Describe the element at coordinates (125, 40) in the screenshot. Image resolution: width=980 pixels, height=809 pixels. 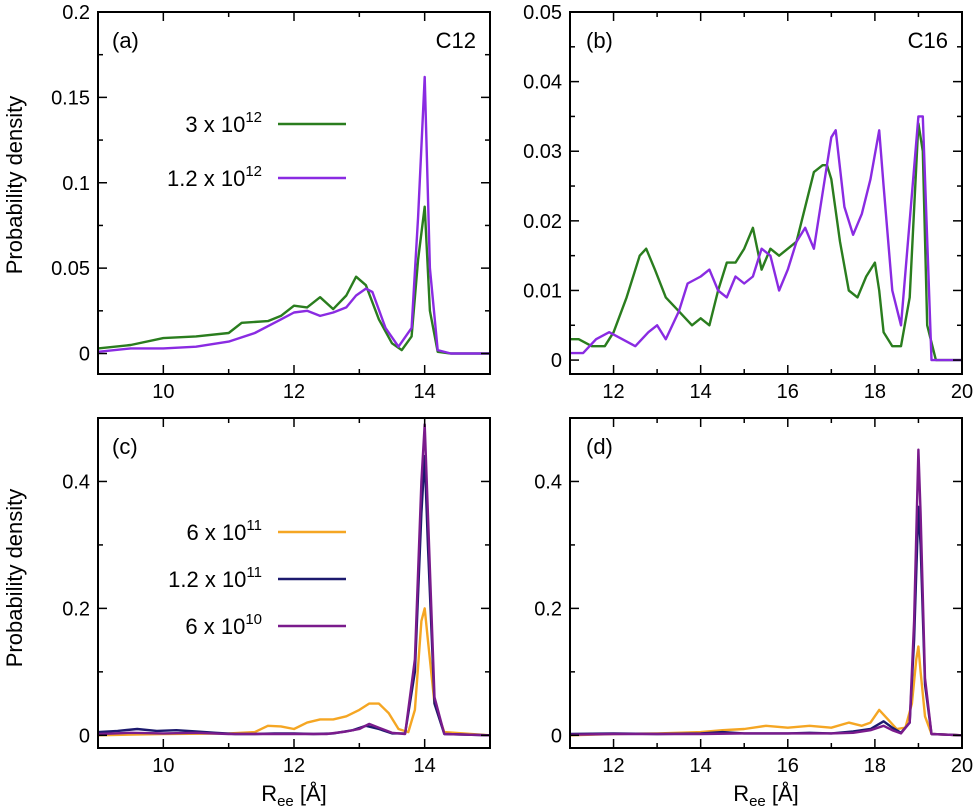
I see `panel-label: (a)` at that location.